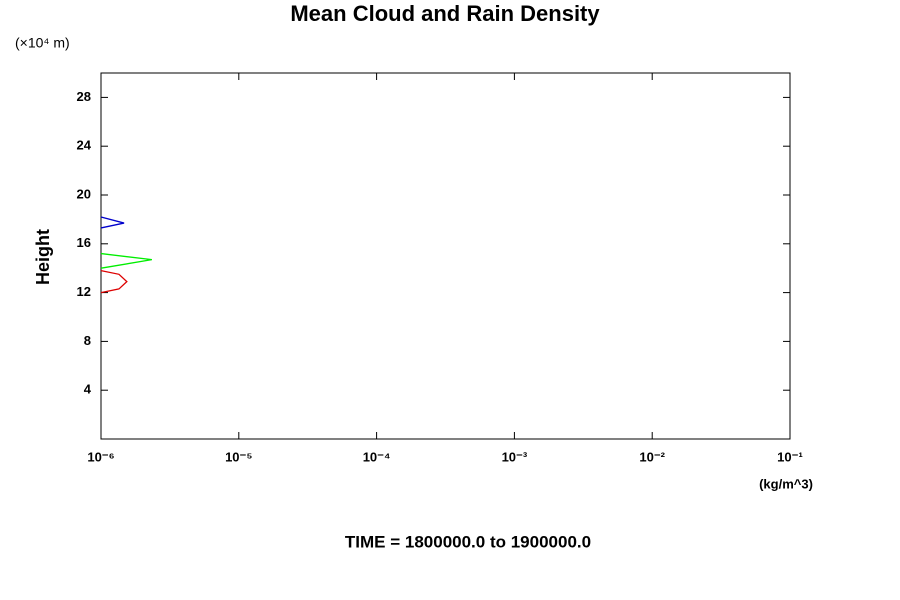 This screenshot has height=600, width=900. What do you see at coordinates (652, 456) in the screenshot?
I see `x-tick-label: 10⁻²` at bounding box center [652, 456].